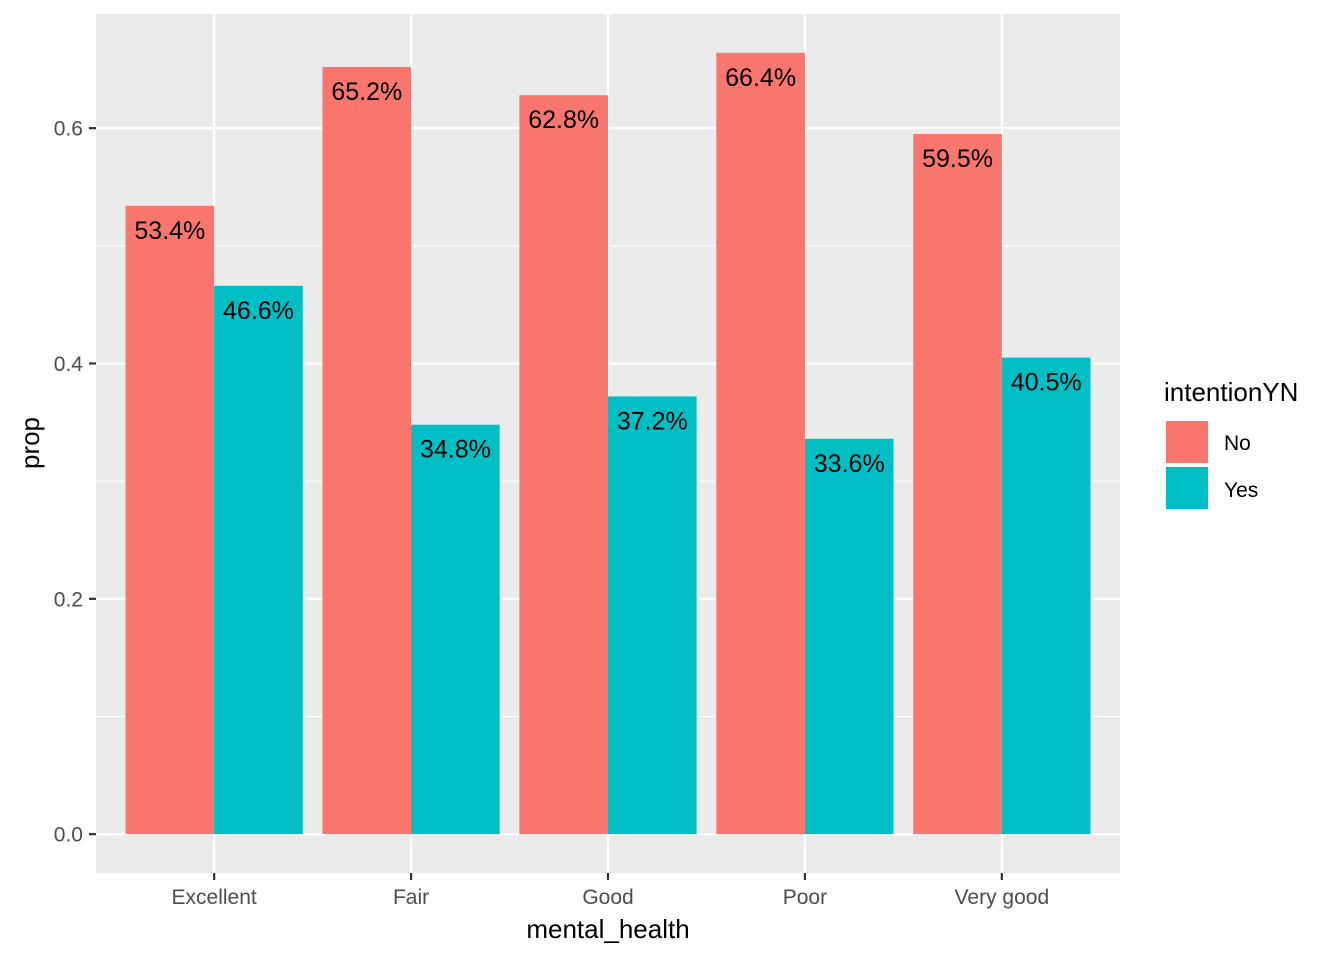 This screenshot has height=960, width=1344. I want to click on y-tick-label: 0.0, so click(68, 835).